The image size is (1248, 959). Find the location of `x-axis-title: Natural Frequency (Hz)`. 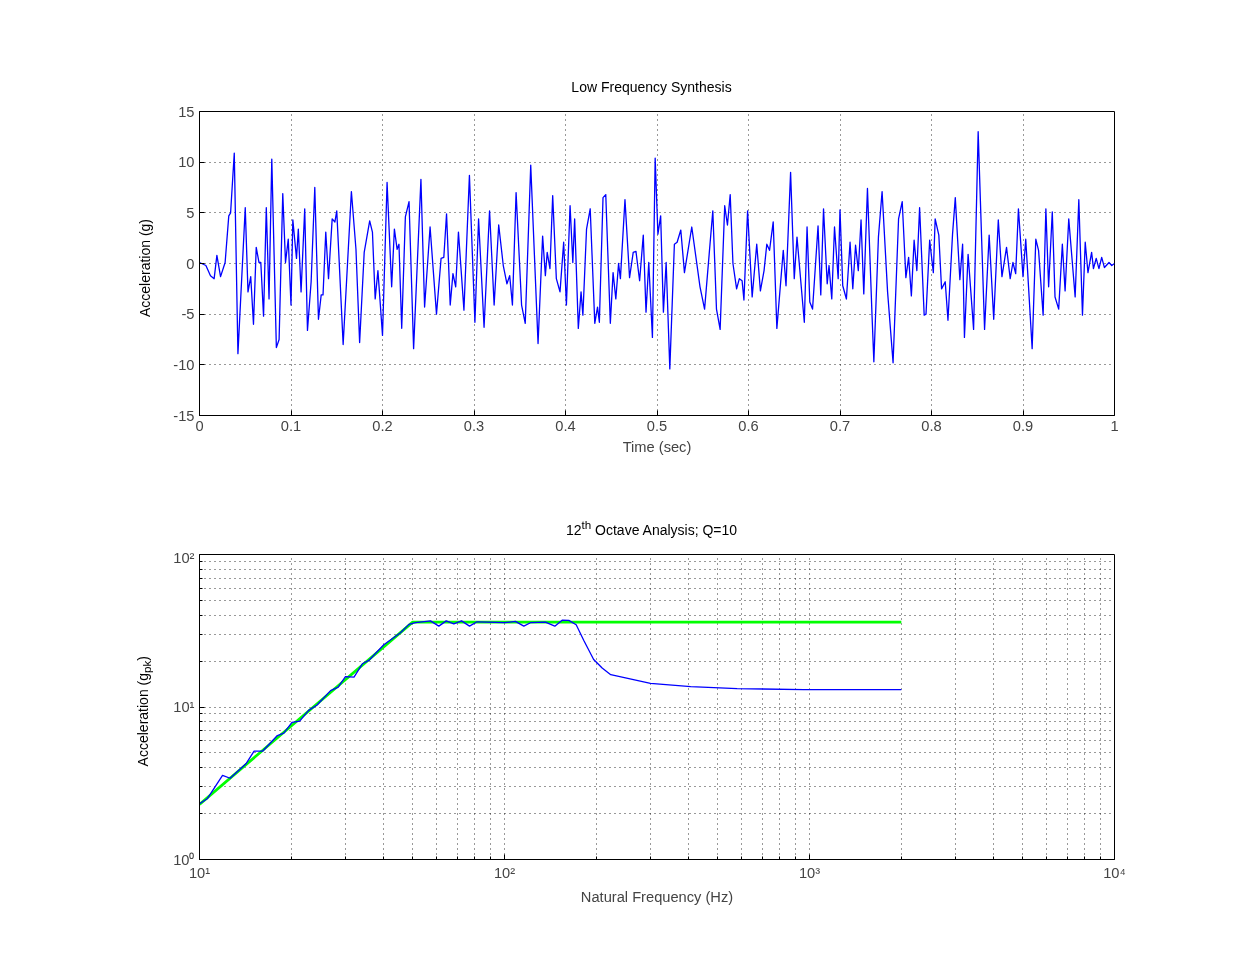

x-axis-title: Natural Frequency (Hz) is located at coordinates (657, 896).